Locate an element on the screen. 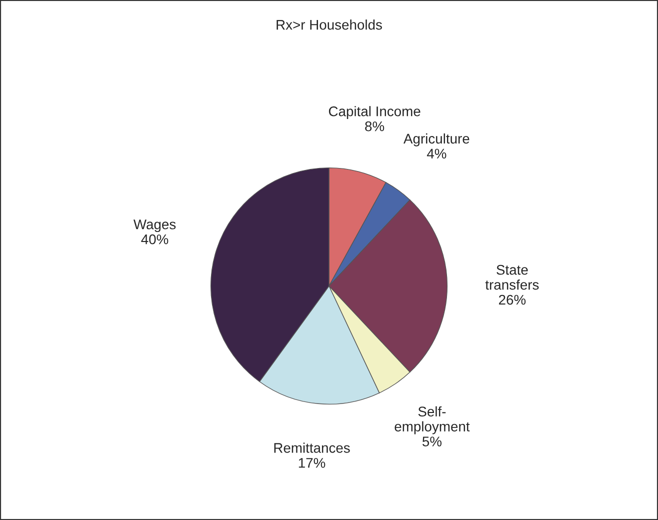  slice-label: Self- employment is located at coordinates (432, 420).